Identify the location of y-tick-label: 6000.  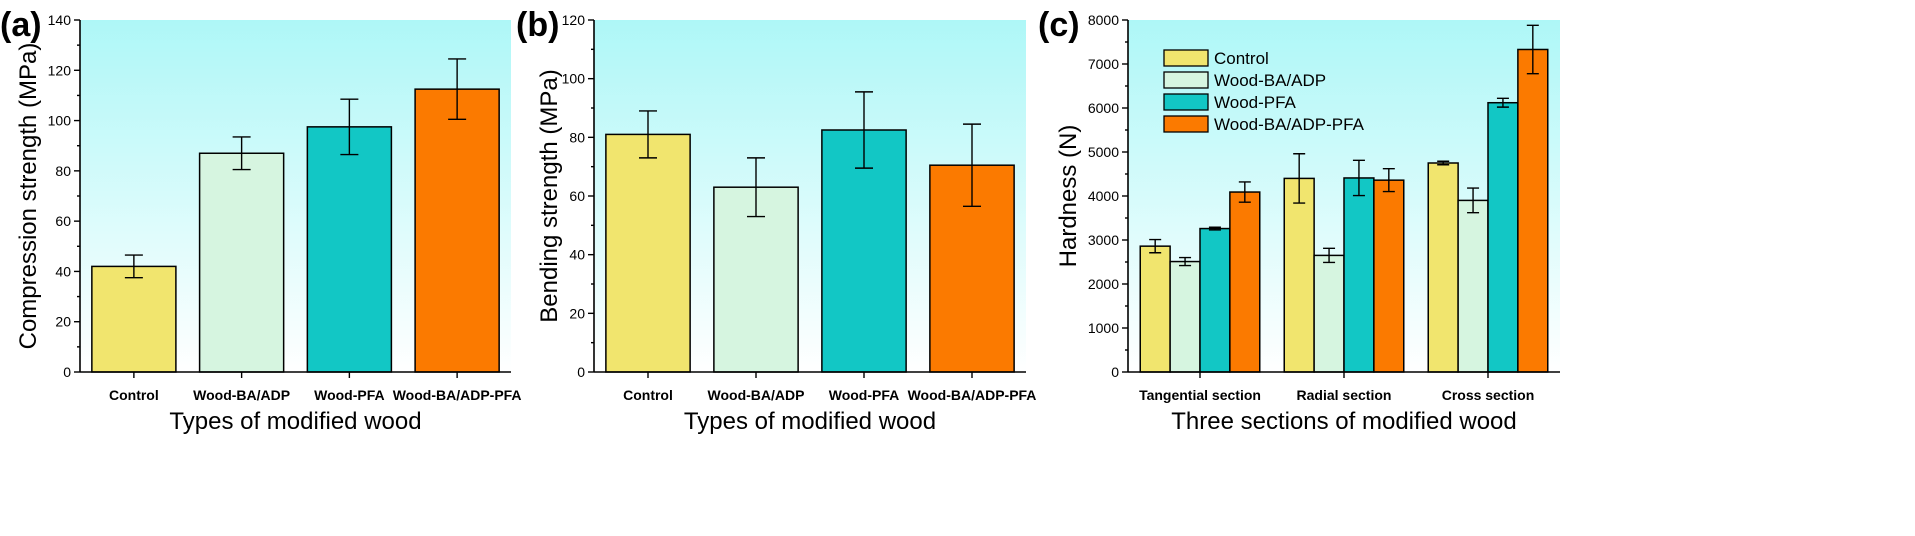
(1103, 108).